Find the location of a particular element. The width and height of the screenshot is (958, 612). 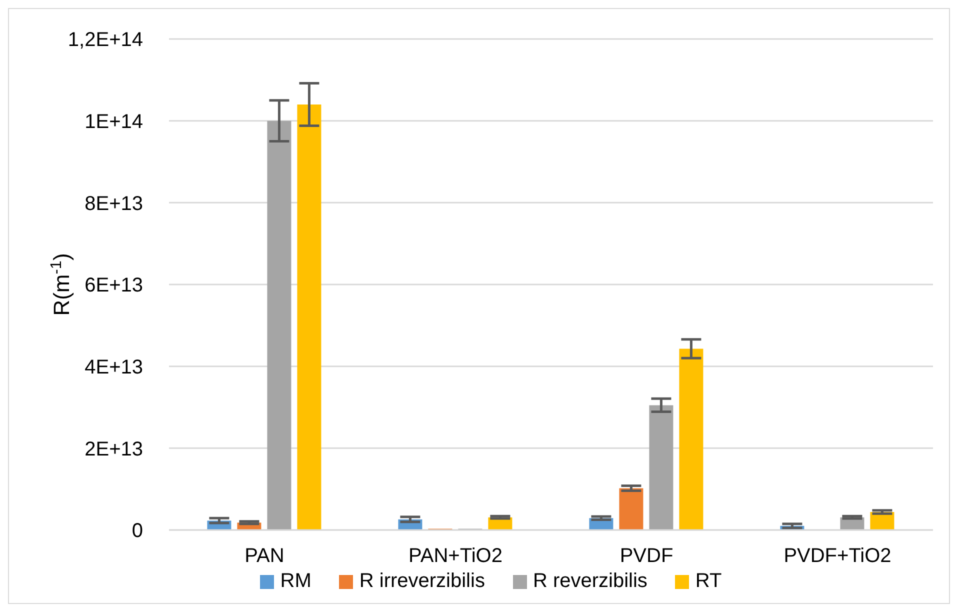

y-tick-label: 8E+13 is located at coordinates (113, 203).